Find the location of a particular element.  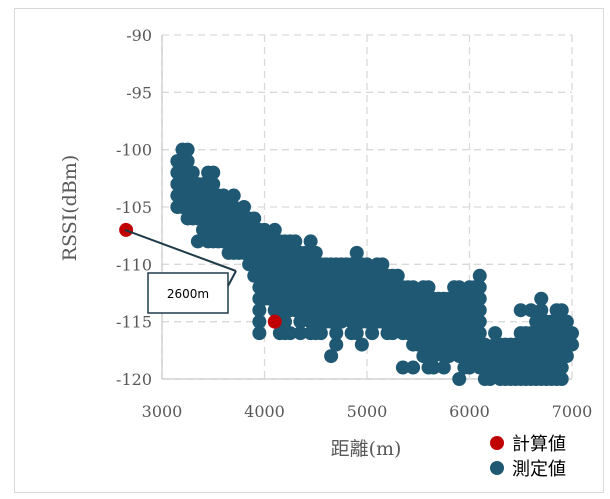

annotation-box is located at coordinates (188, 293).